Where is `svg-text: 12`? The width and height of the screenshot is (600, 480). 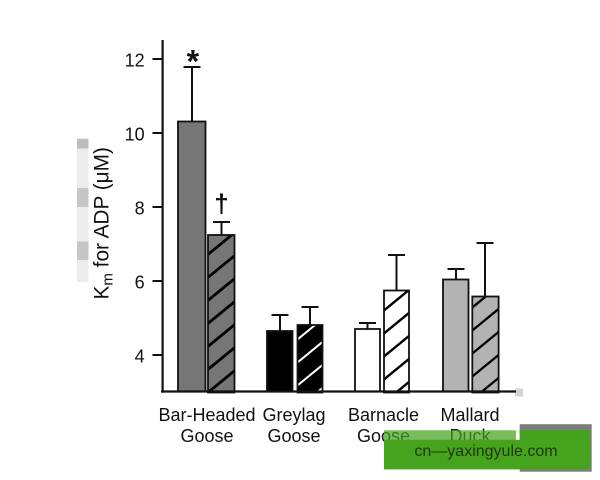 svg-text: 12 is located at coordinates (135, 61).